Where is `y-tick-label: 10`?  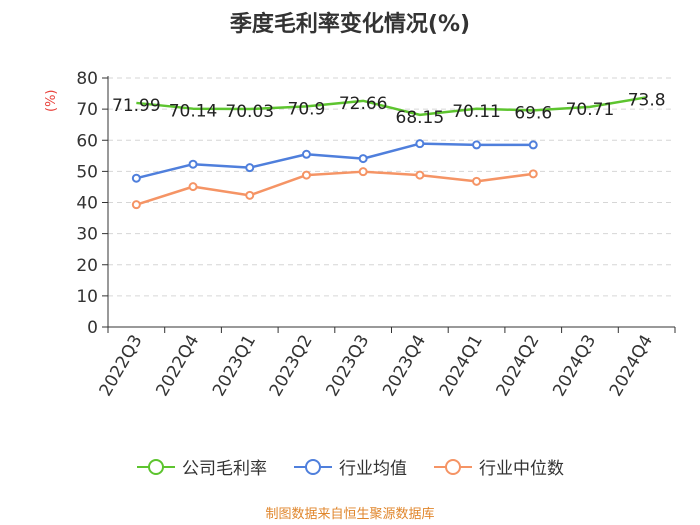 y-tick-label: 10 is located at coordinates (87, 297).